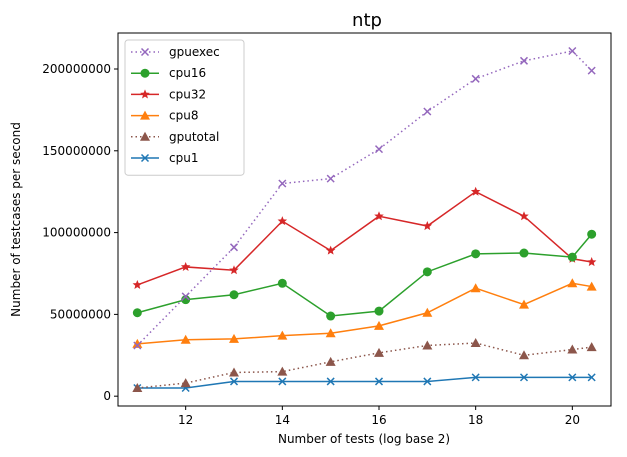  Describe the element at coordinates (364, 275) in the screenshot. I see `series-cpu16` at that location.